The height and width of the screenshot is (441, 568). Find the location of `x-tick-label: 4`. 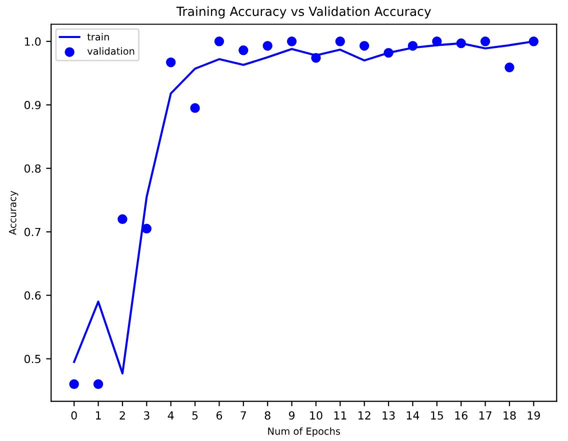

x-tick-label: 4 is located at coordinates (171, 415).